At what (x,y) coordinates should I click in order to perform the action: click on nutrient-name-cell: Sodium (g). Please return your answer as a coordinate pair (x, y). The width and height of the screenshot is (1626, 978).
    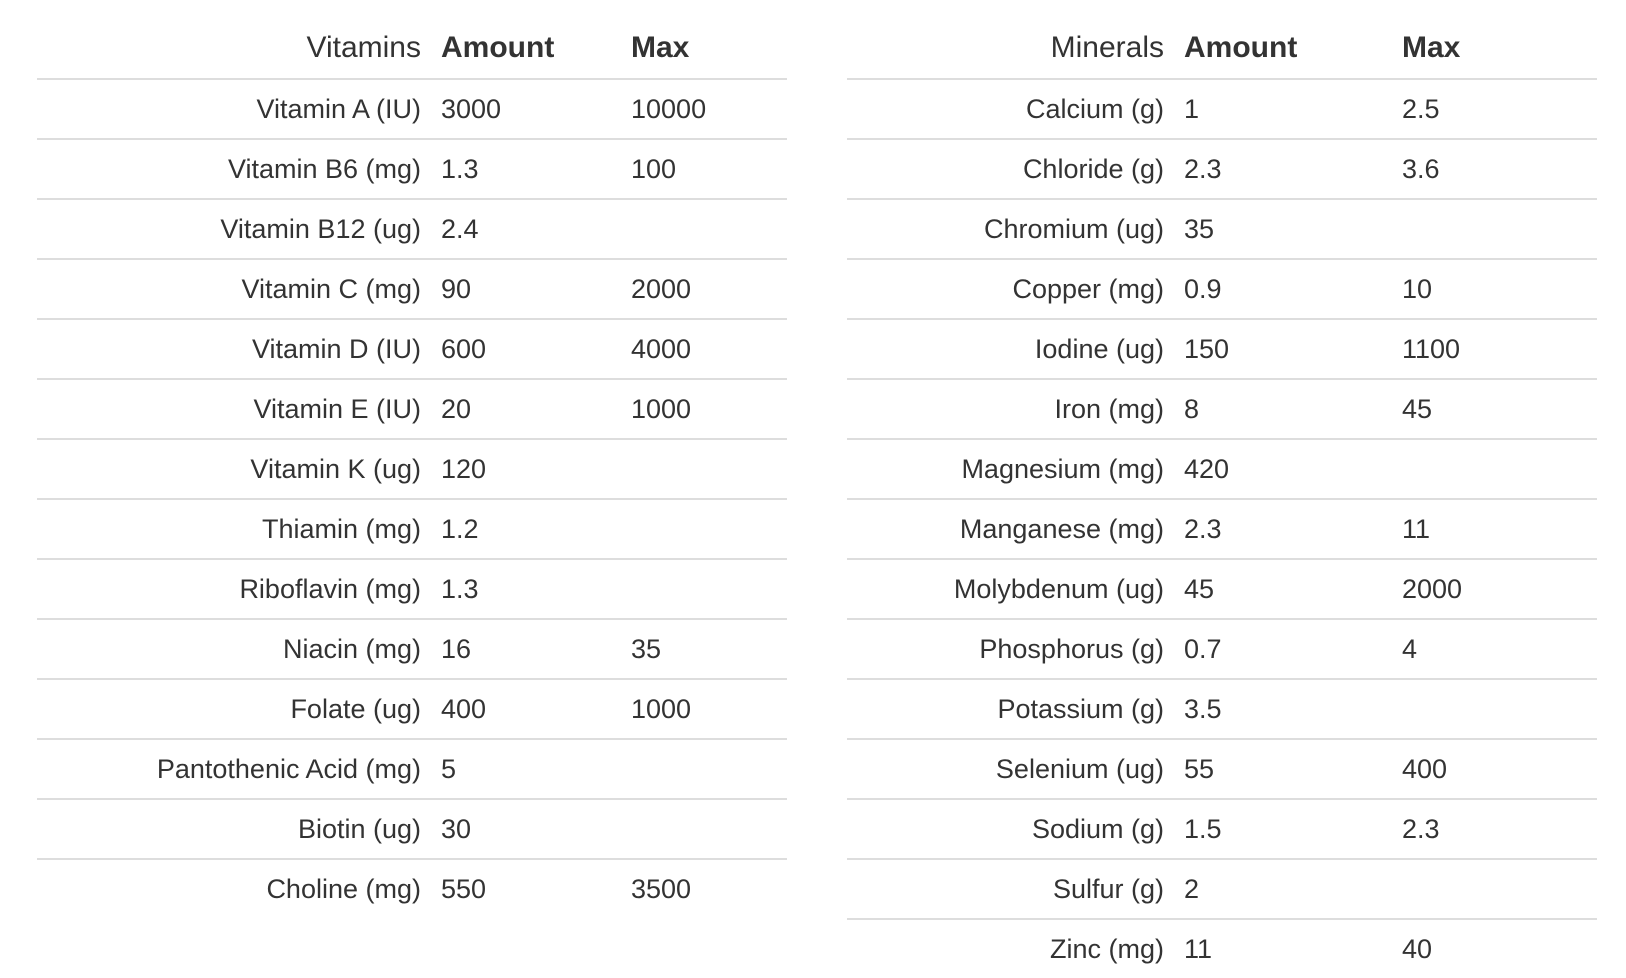
    Looking at the image, I should click on (1015, 828).